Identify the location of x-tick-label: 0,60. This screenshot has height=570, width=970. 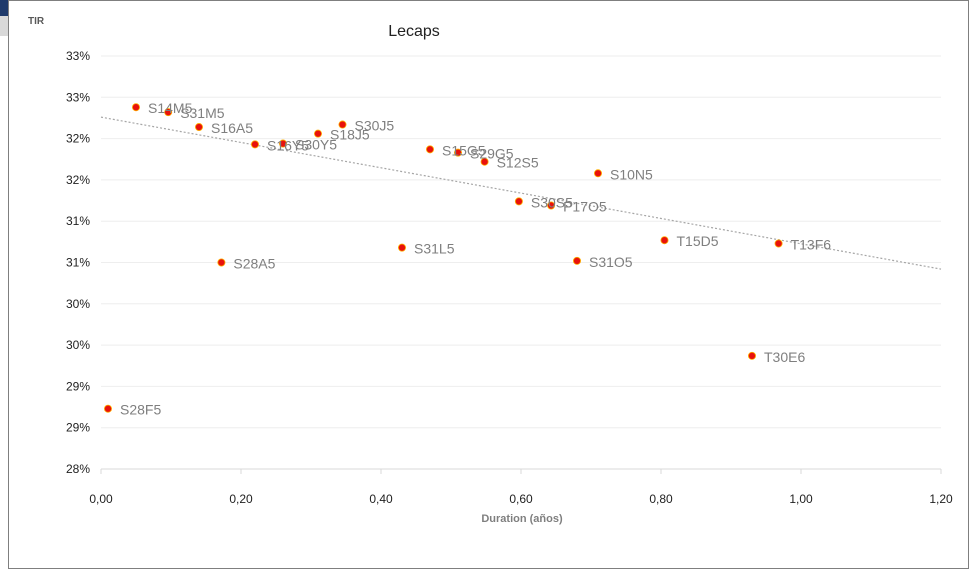
(521, 499).